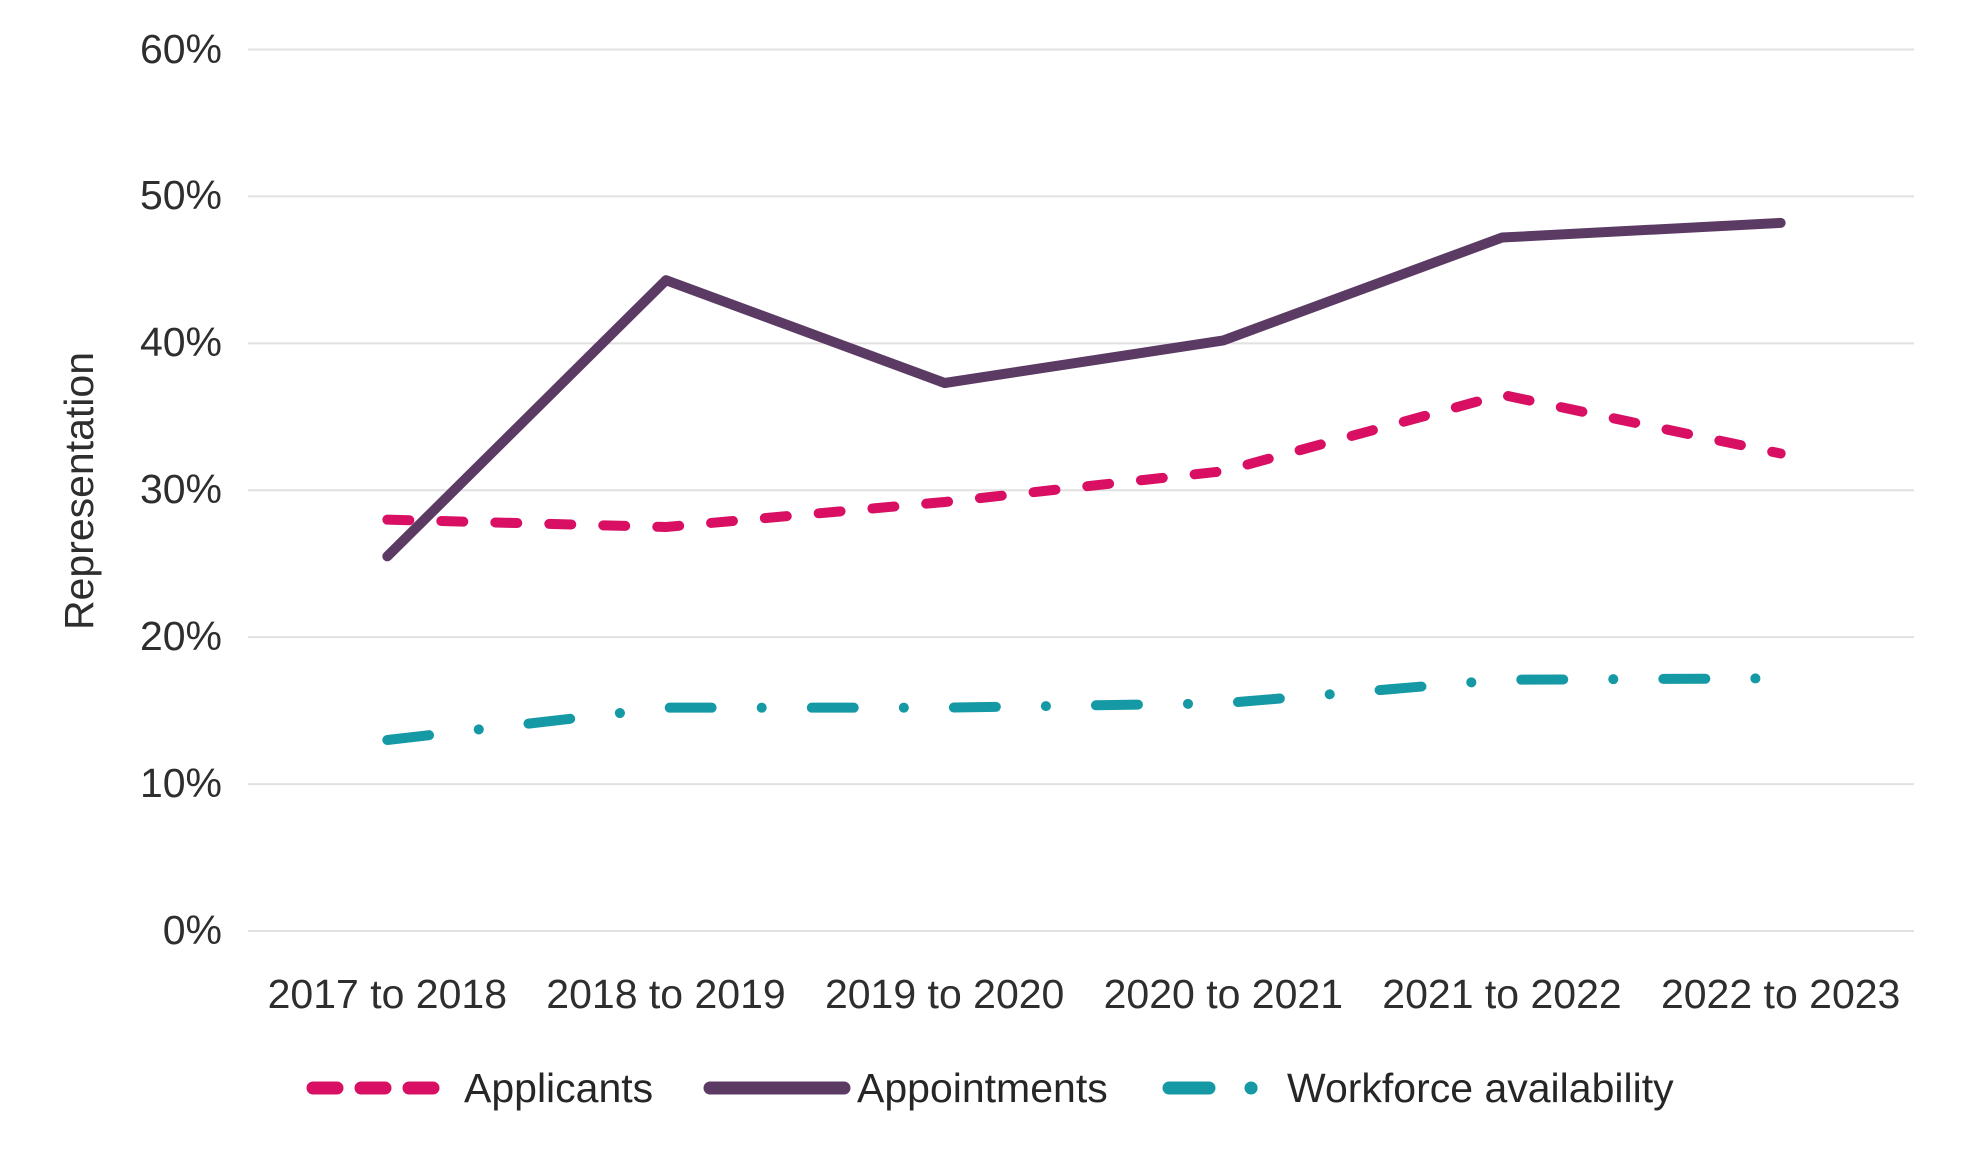 This screenshot has height=1155, width=1980. I want to click on series-line-applicants, so click(1084, 460).